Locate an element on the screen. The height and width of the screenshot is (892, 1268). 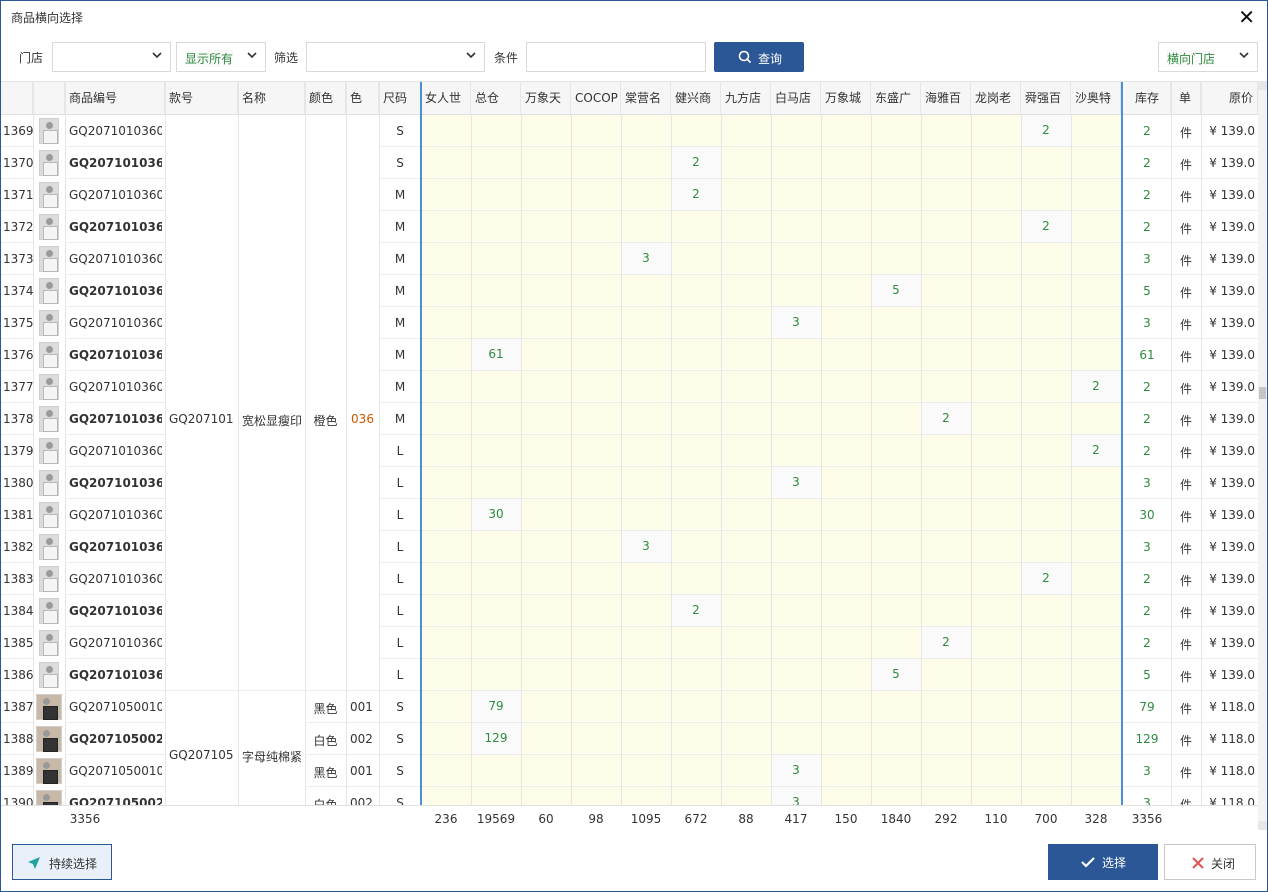
frozen-divider-left is located at coordinates (421, 443).